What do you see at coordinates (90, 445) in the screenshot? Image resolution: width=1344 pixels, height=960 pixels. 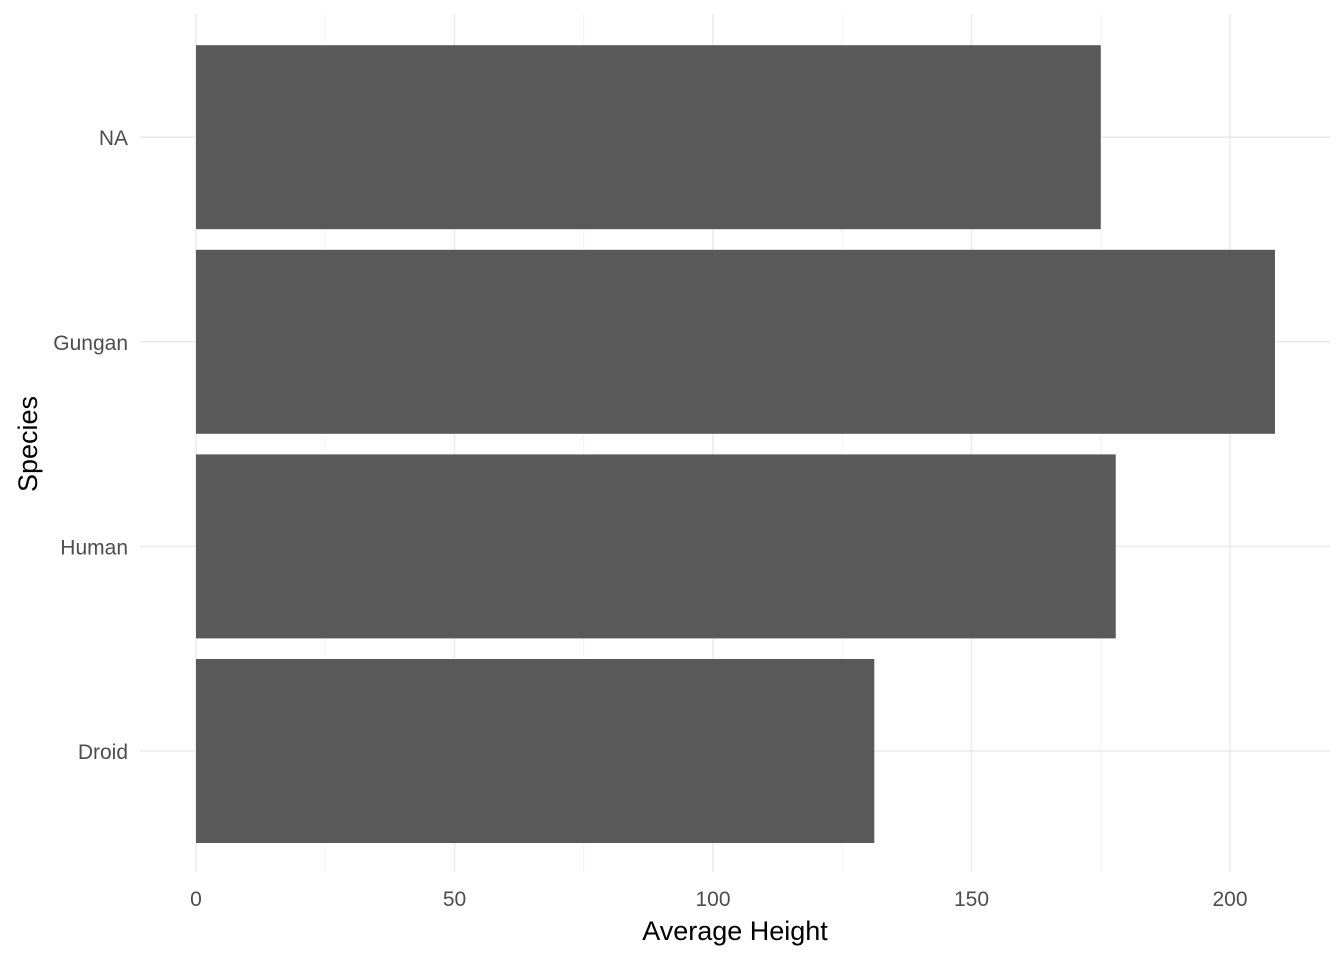 I see `y-axis-ticks: Droid Human Gungan NA` at bounding box center [90, 445].